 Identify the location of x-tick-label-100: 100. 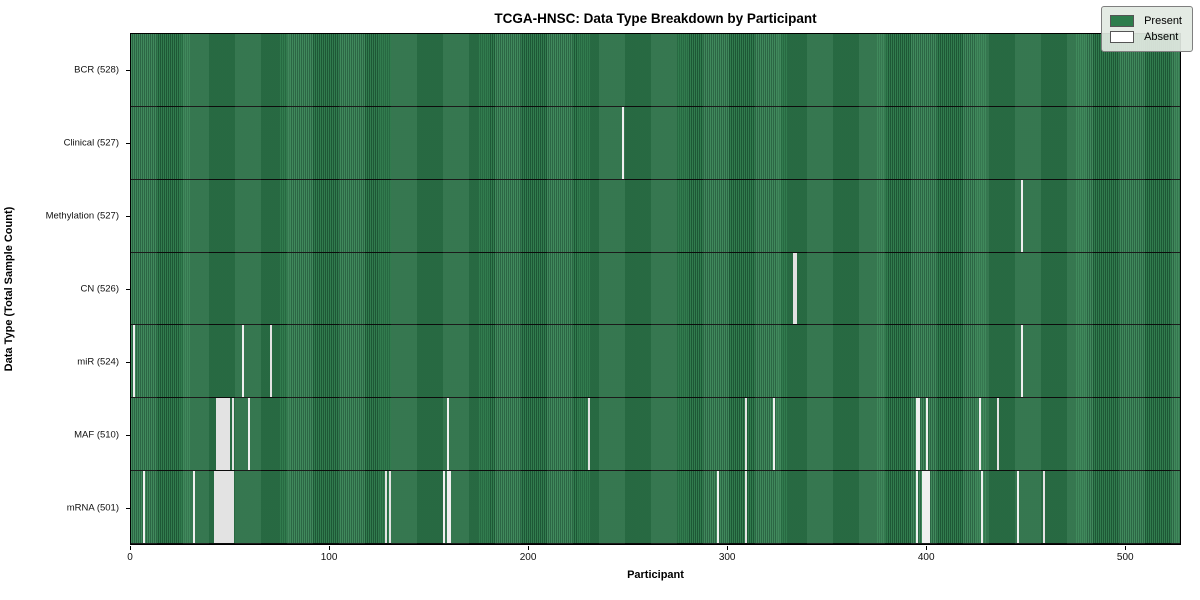
(329, 557).